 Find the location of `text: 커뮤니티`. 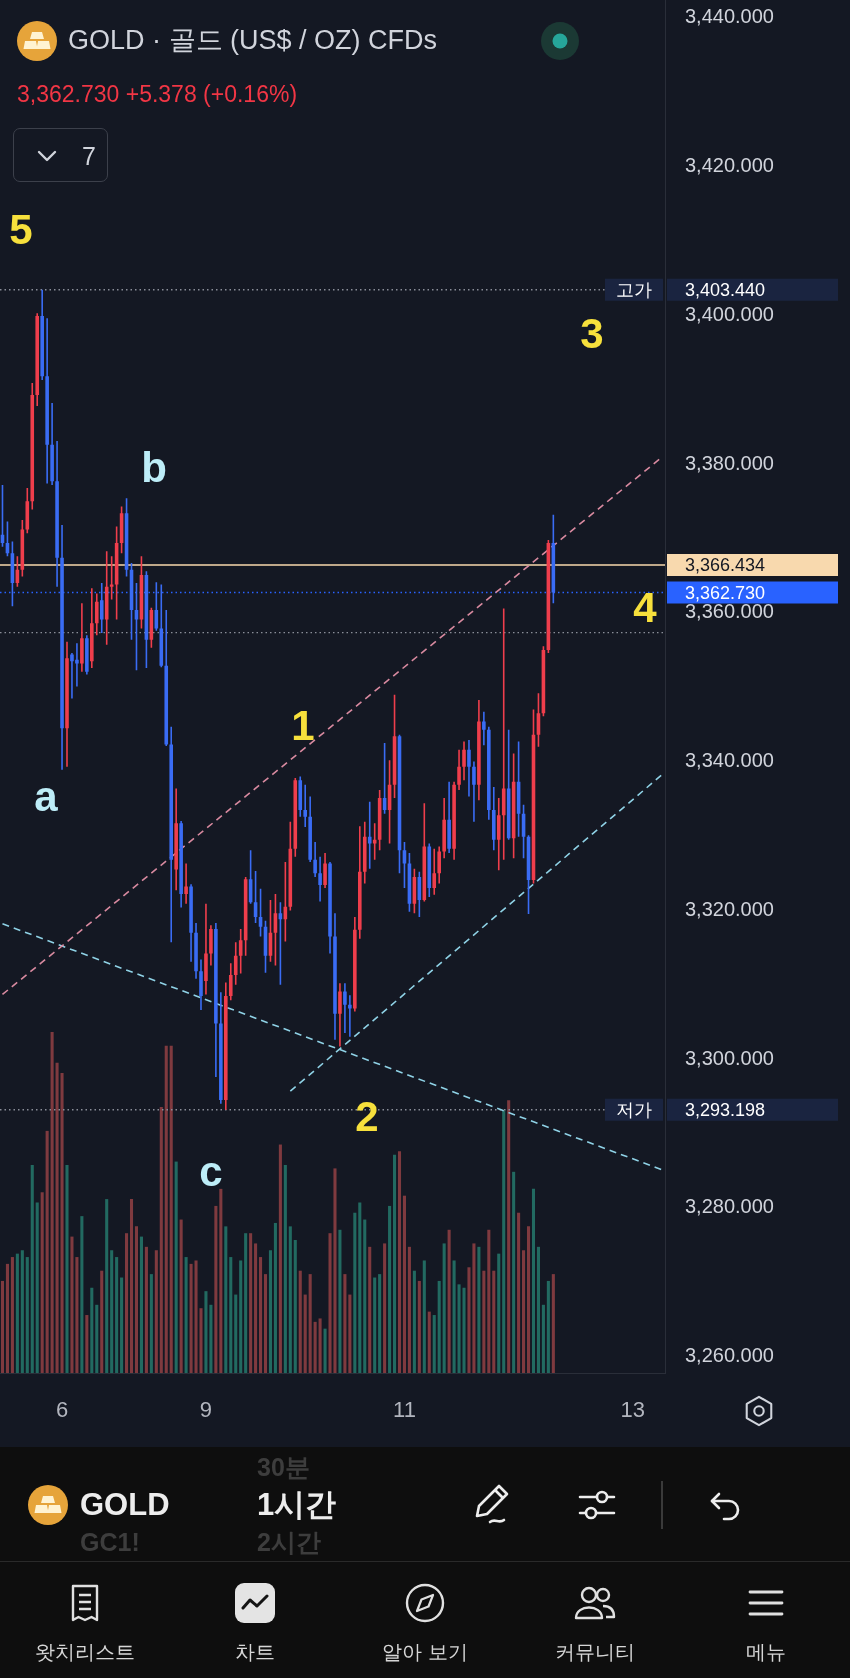

text: 커뮤니티 is located at coordinates (595, 1652).